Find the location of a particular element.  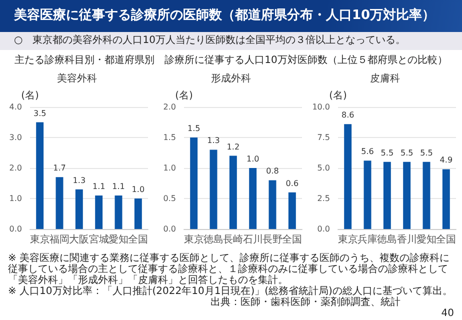

x-tick-label: 福岡 is located at coordinates (60, 240).